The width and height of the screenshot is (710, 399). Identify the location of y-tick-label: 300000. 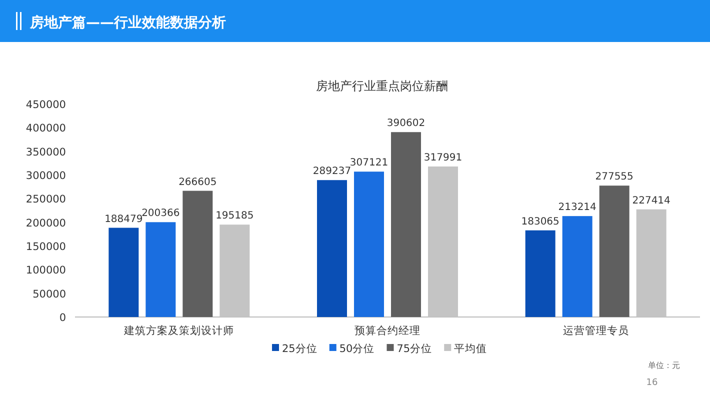
(46, 176).